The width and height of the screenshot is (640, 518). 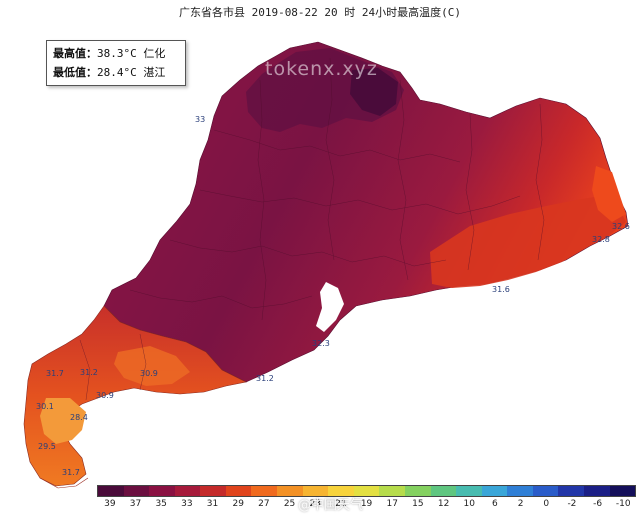 I want to click on stats-box: 最高值：38.3°C 仁化 最低值：28.4°C 湛江, so click(x=116, y=63).